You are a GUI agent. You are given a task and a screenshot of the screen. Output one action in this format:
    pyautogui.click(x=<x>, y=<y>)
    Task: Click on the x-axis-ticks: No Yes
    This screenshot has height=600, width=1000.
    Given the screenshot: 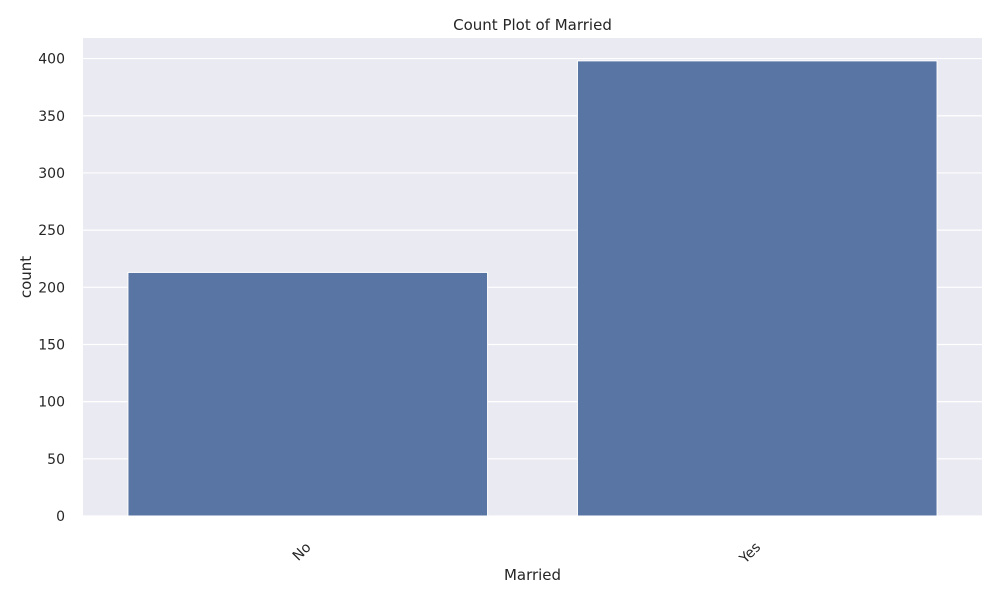 What is the action you would take?
    pyautogui.click(x=527, y=554)
    